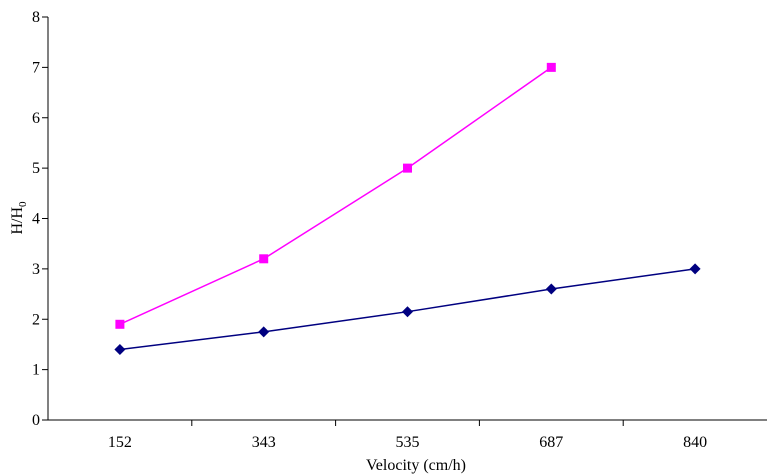  I want to click on y-tick-label: 2, so click(36, 319).